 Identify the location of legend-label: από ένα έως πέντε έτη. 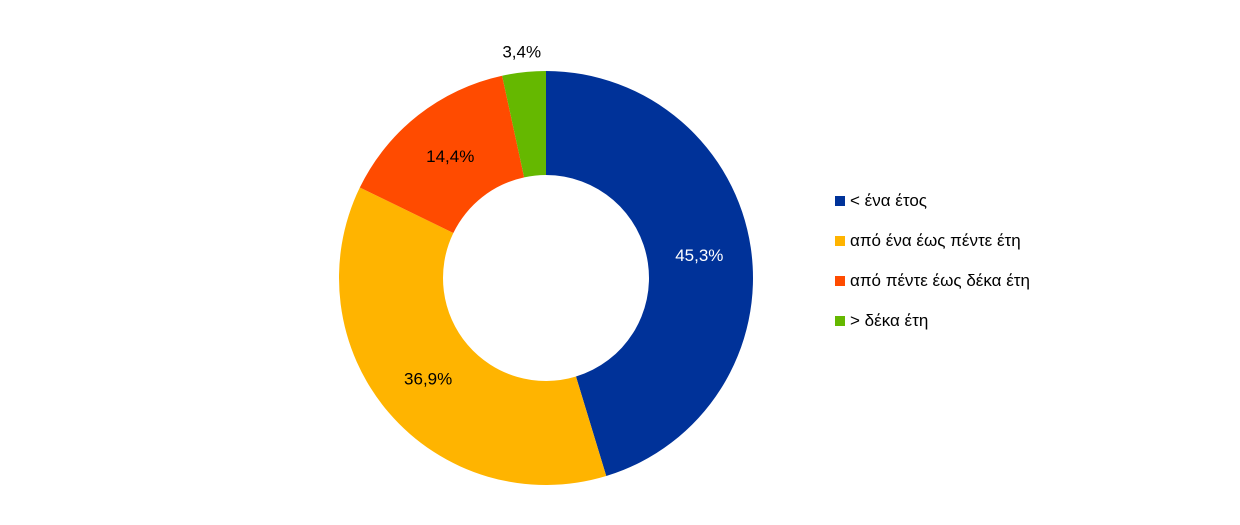
(935, 240).